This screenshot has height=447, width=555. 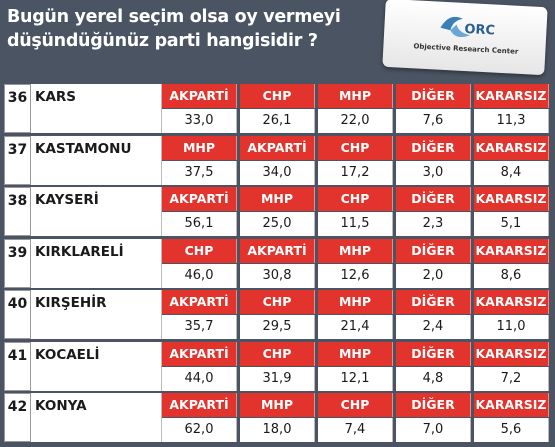 I want to click on row-number: 42, so click(x=17, y=417).